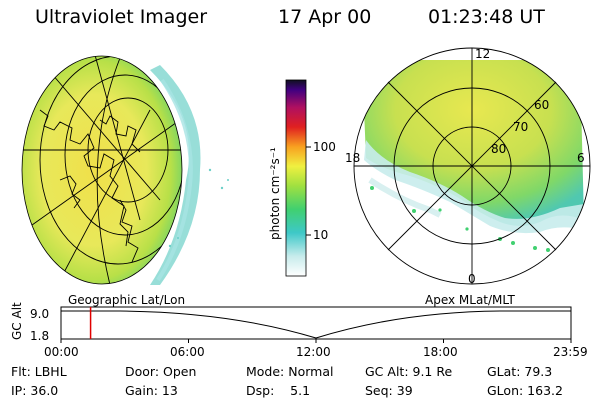  I want to click on info-mode: Mode: Normal, so click(290, 371).